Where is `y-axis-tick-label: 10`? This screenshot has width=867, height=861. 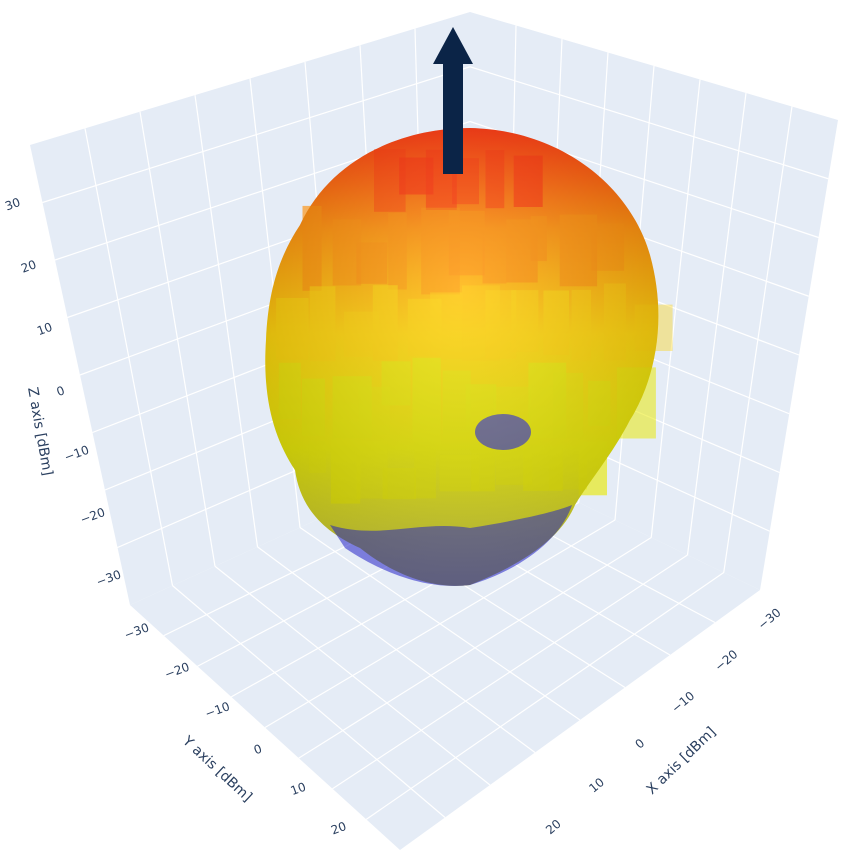 y-axis-tick-label: 10 is located at coordinates (298, 789).